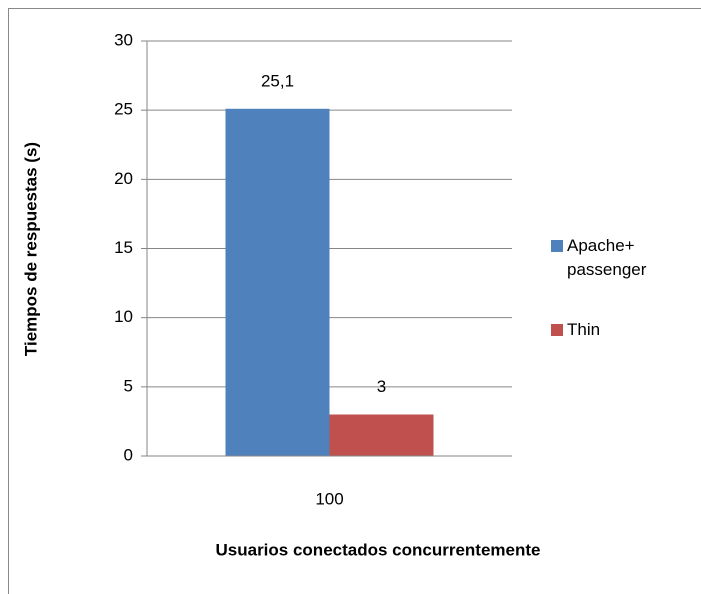 This screenshot has height=594, width=701. What do you see at coordinates (30, 249) in the screenshot?
I see `y-axis-title: Tiempos de respuestas (s)` at bounding box center [30, 249].